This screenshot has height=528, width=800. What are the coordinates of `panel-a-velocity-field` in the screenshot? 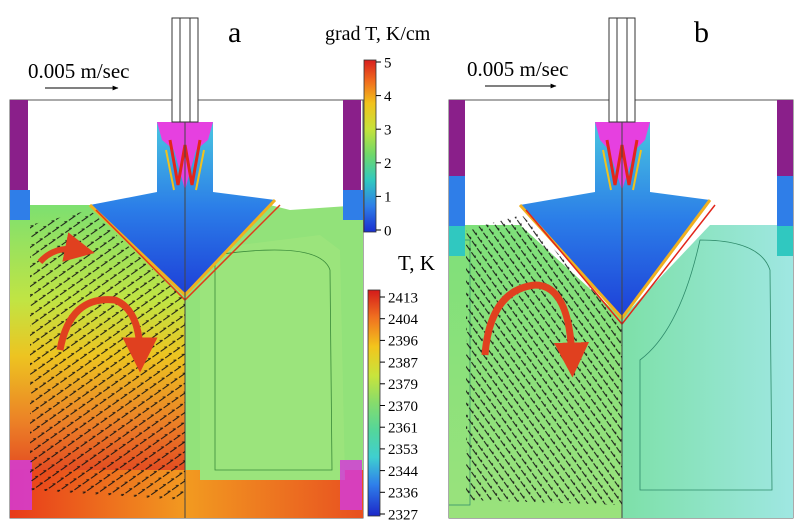 It's located at (107, 355).